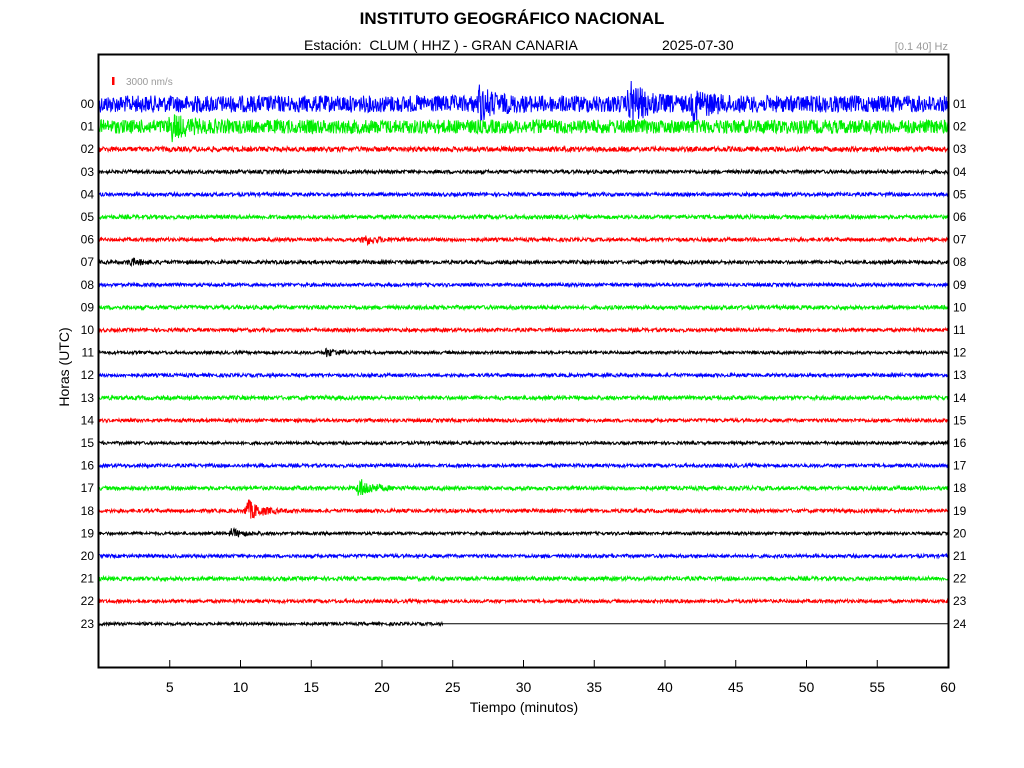  I want to click on amplitude-scale: 3000 nm/s, so click(142, 82).